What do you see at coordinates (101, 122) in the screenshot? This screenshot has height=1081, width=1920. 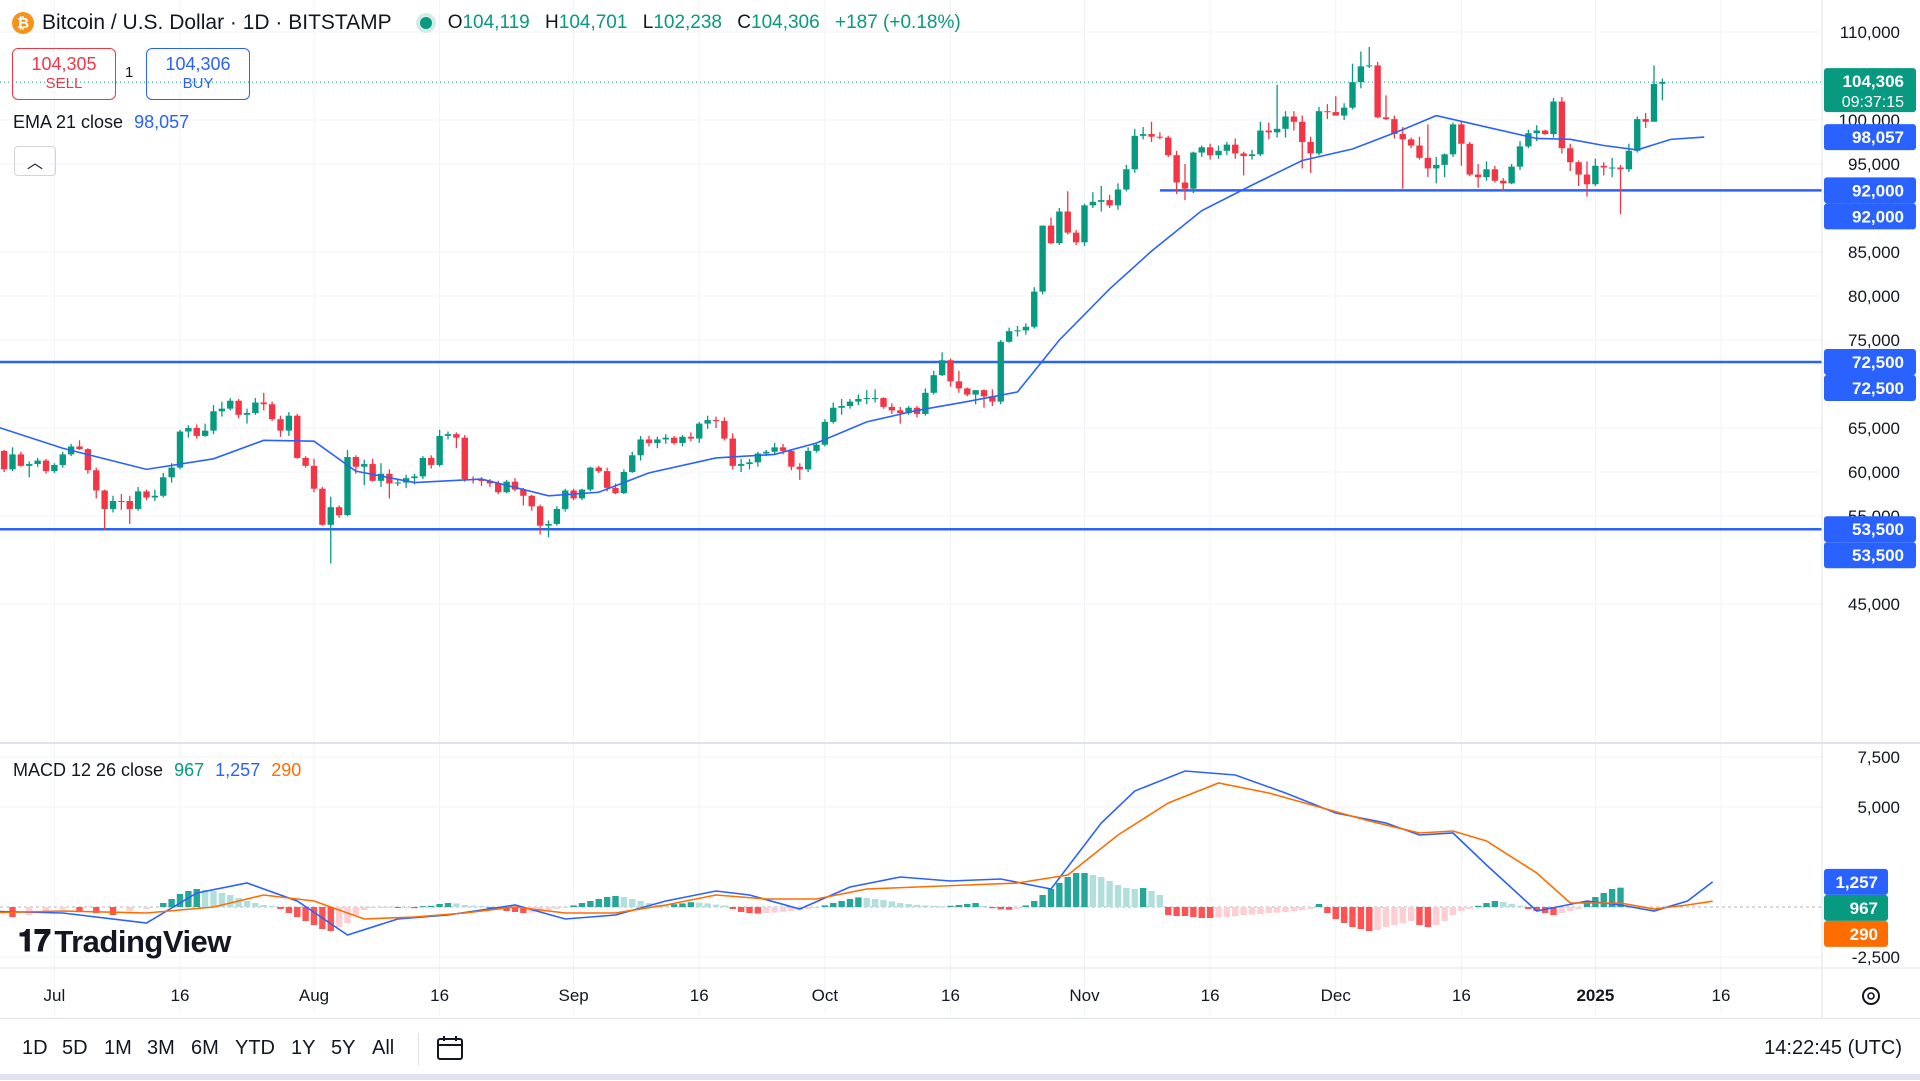 I see `ema-legend: EMA 21 close 98,057` at bounding box center [101, 122].